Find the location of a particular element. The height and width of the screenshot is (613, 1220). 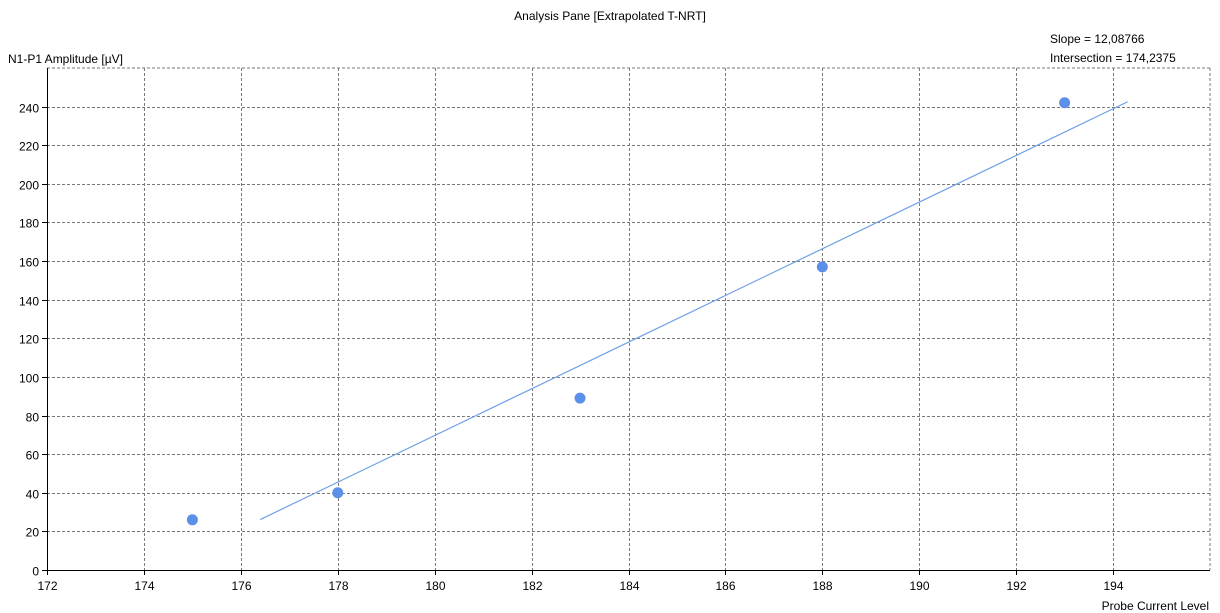

x-tick-label: 182 is located at coordinates (532, 586).